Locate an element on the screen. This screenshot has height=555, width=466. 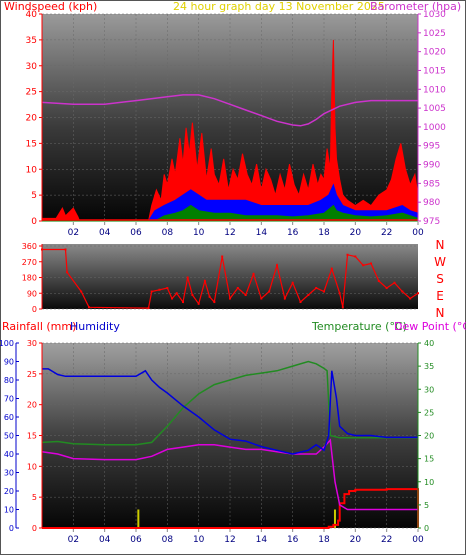
humidity-axis-tick-label: 100 is located at coordinates (7, 343).